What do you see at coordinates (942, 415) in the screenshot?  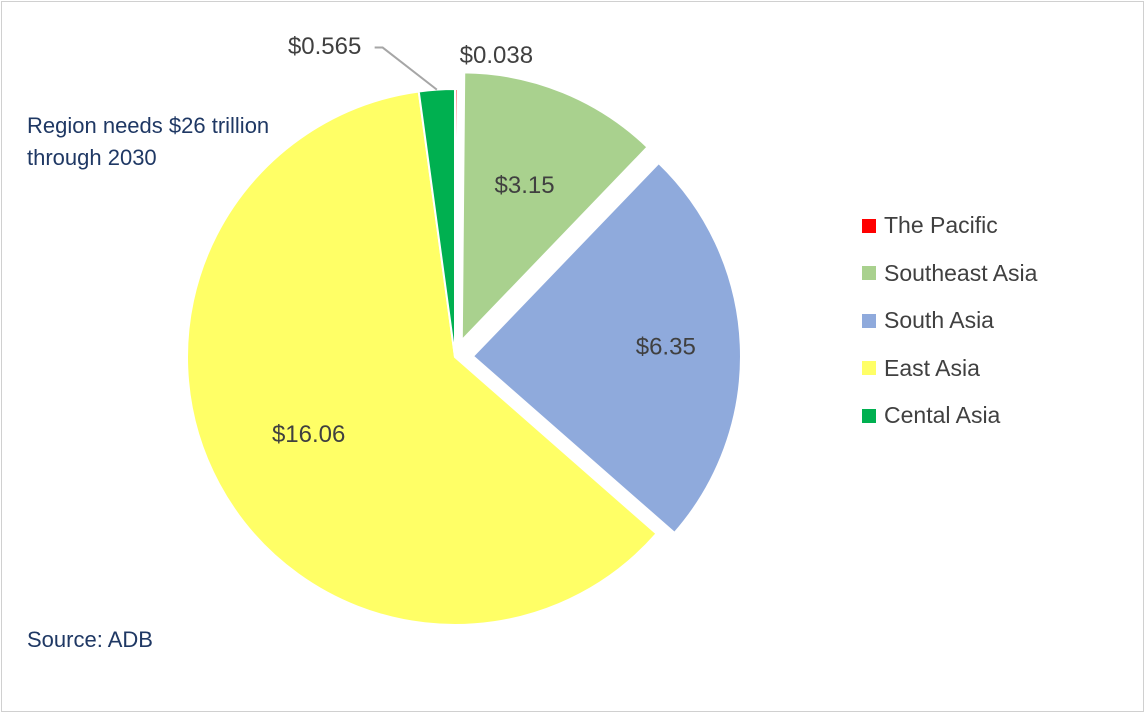 I see `legend-label: Cental Asia` at bounding box center [942, 415].